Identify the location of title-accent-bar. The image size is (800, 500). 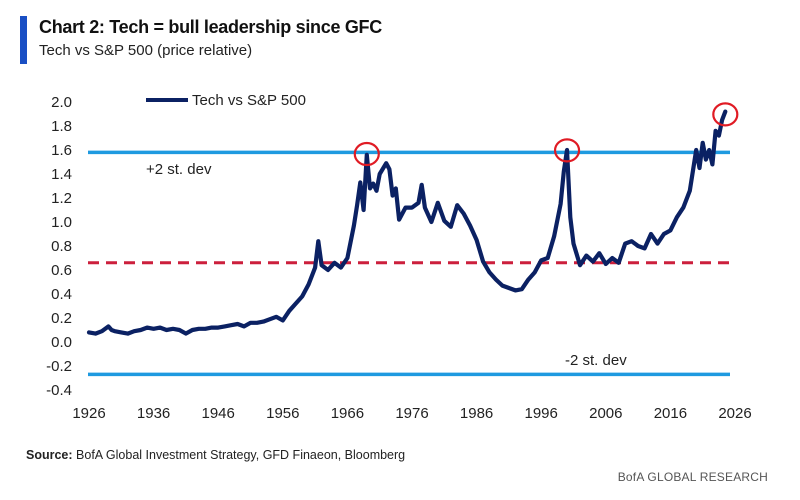
(23, 40).